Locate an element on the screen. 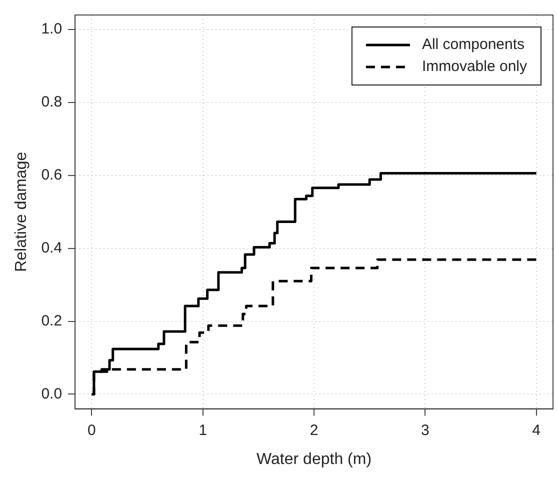 The width and height of the screenshot is (557, 477). x-tick-label: 2 is located at coordinates (314, 430).